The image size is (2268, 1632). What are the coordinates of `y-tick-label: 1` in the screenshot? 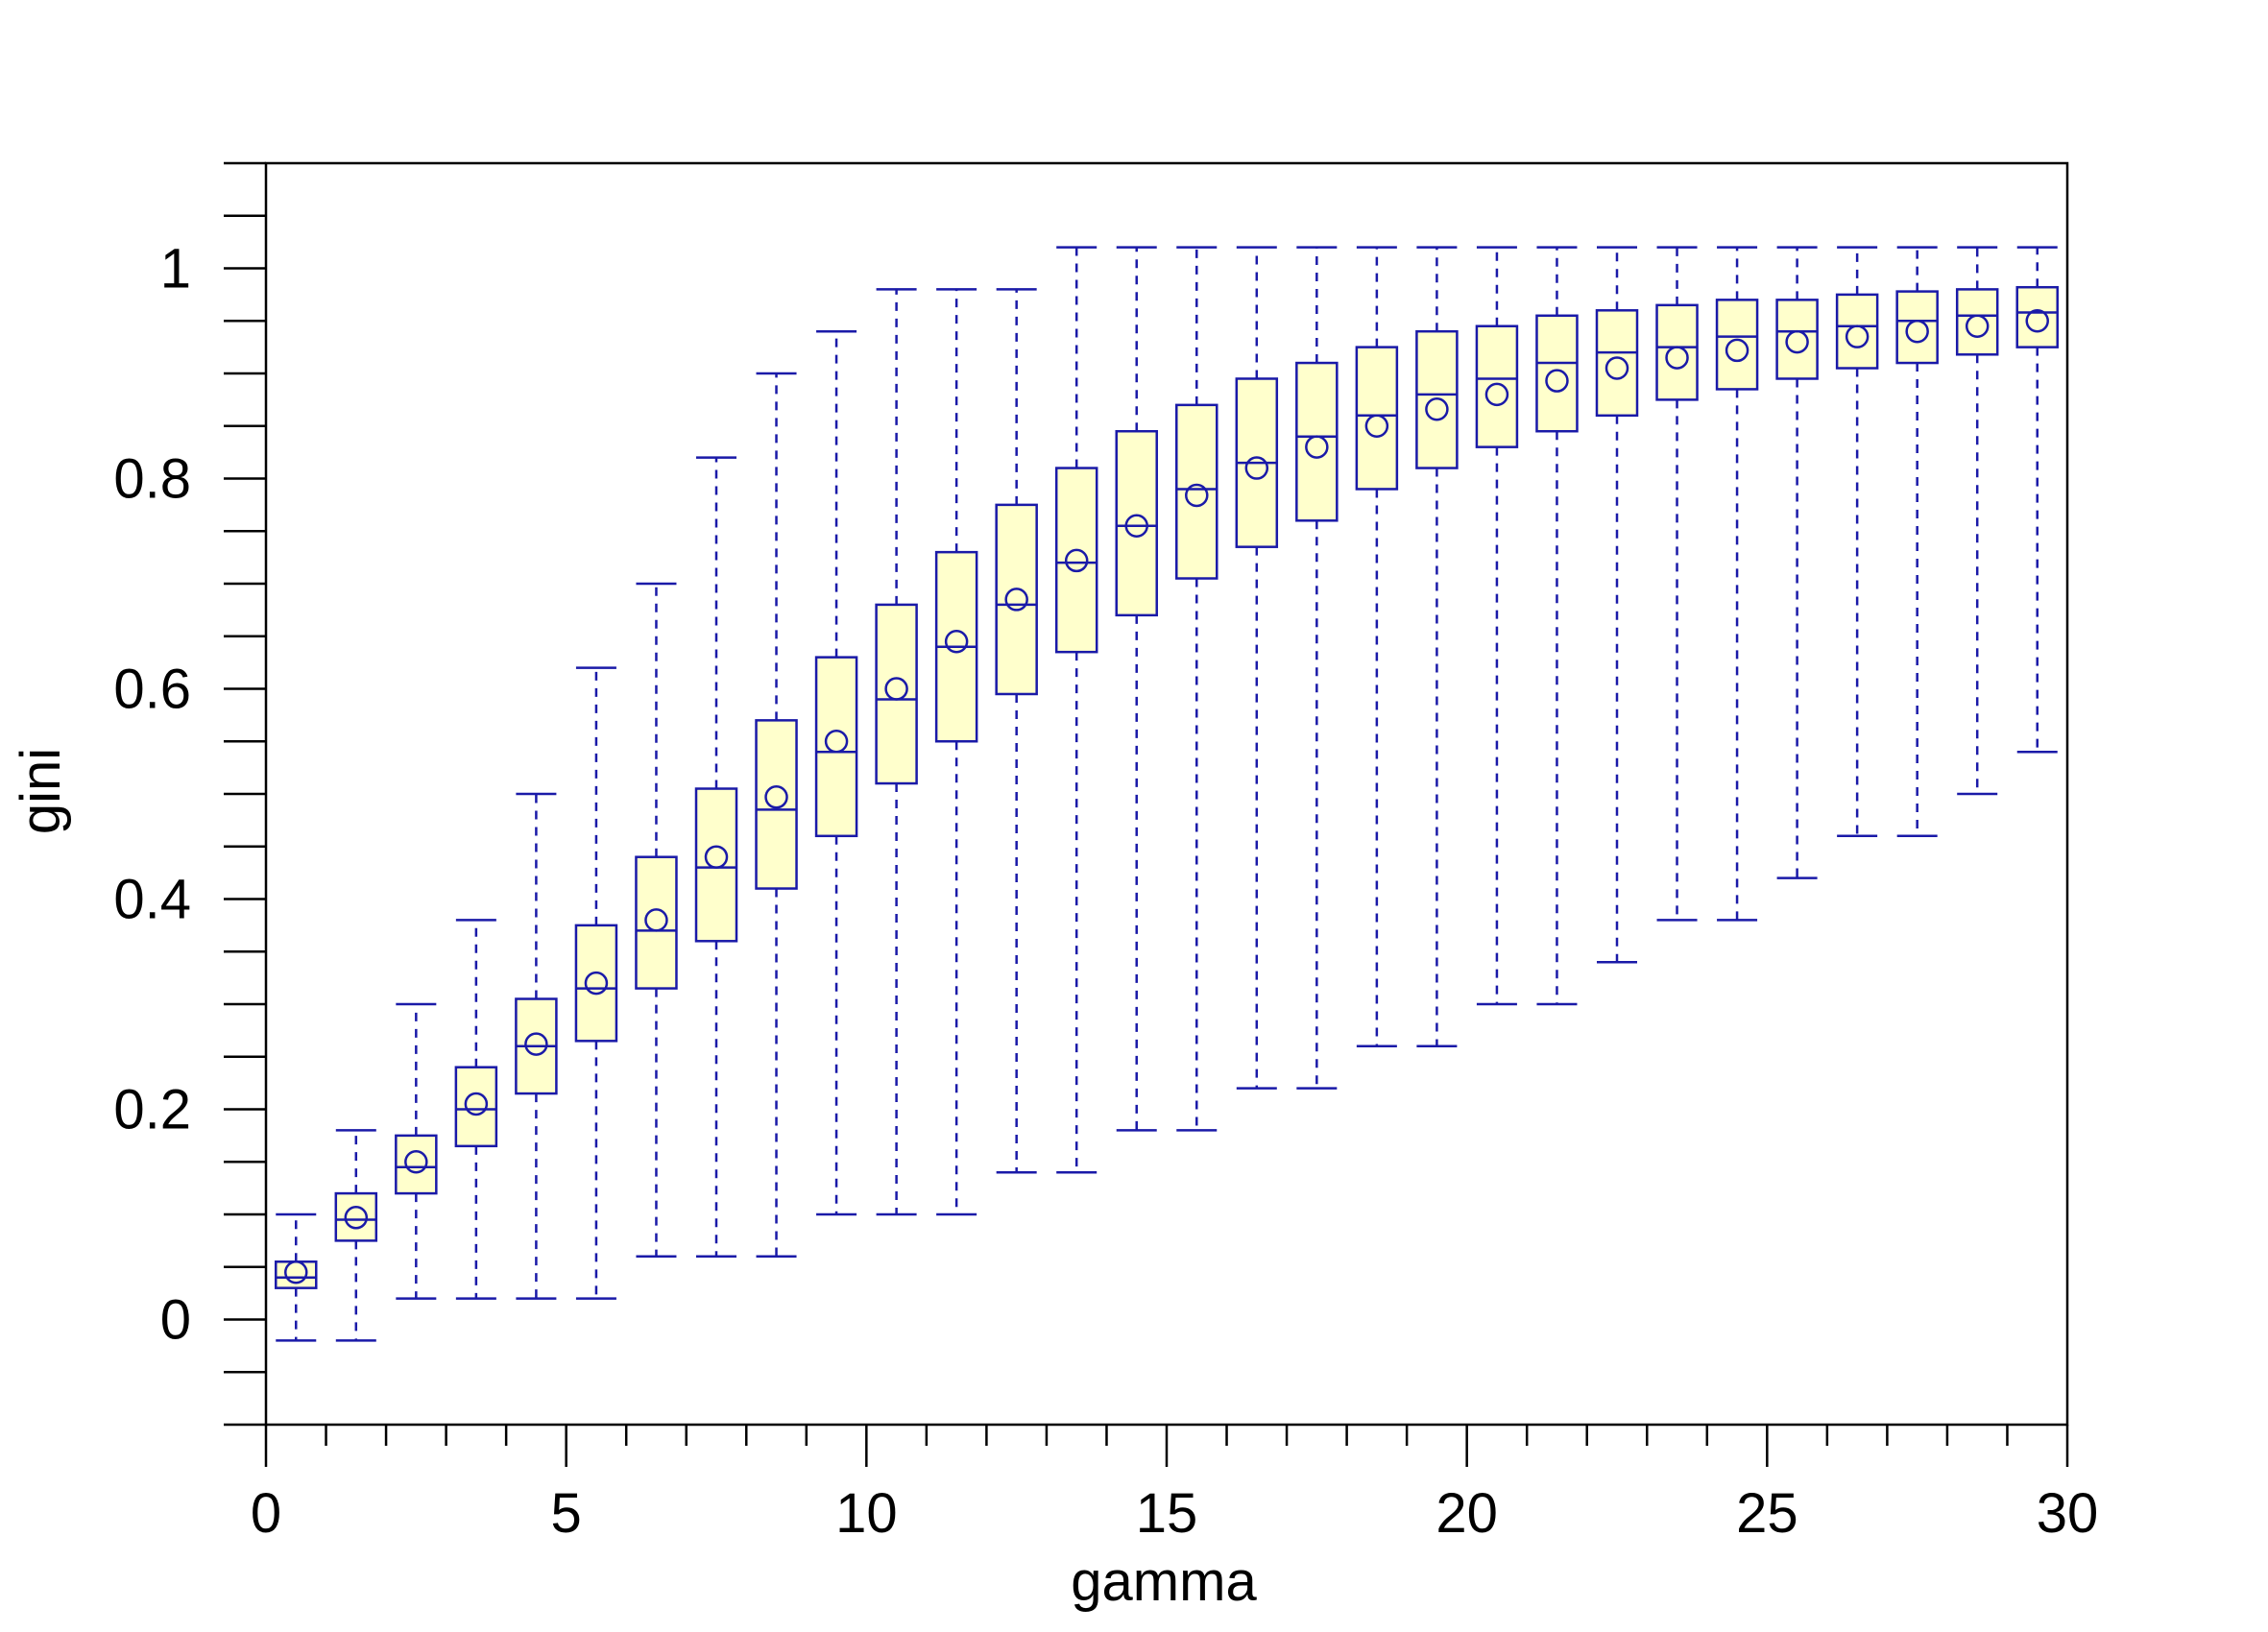 It's located at (175, 269).